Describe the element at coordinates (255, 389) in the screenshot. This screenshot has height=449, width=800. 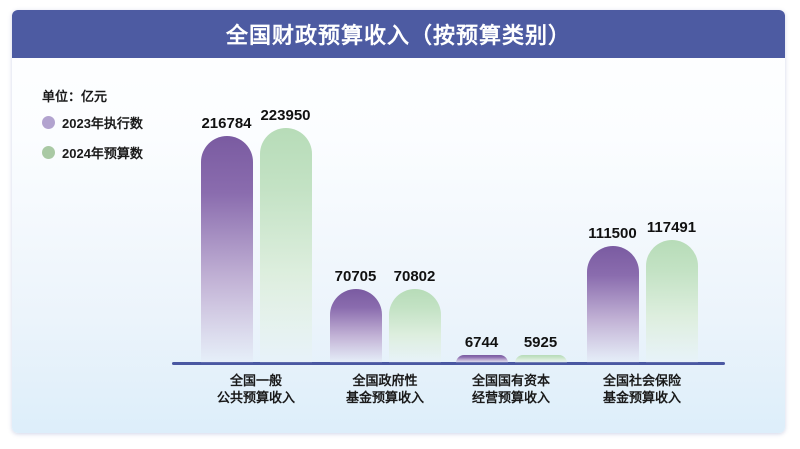
I see `category-label-1: 全国一般 公共预算收入` at that location.